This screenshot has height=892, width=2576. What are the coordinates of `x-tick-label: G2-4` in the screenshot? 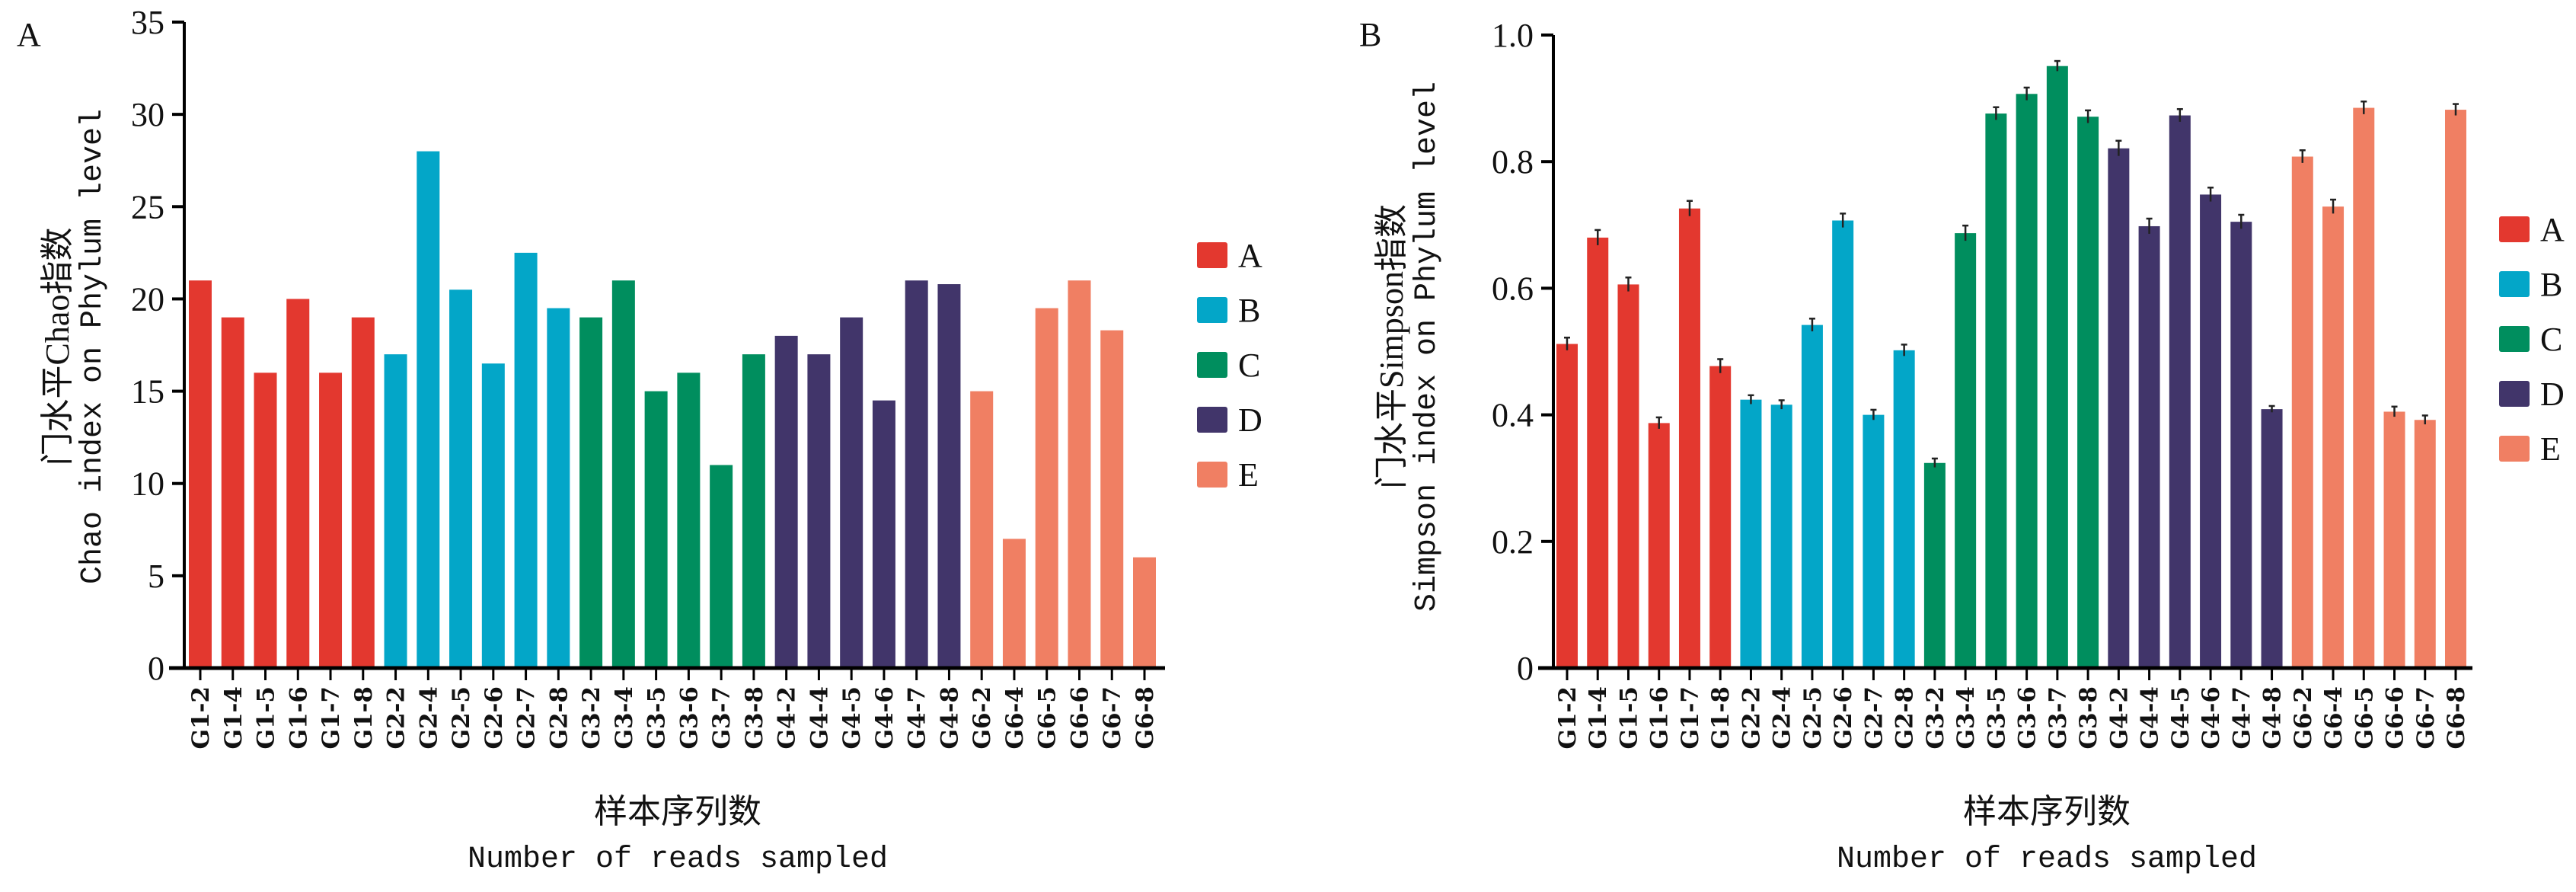 It's located at (1782, 717).